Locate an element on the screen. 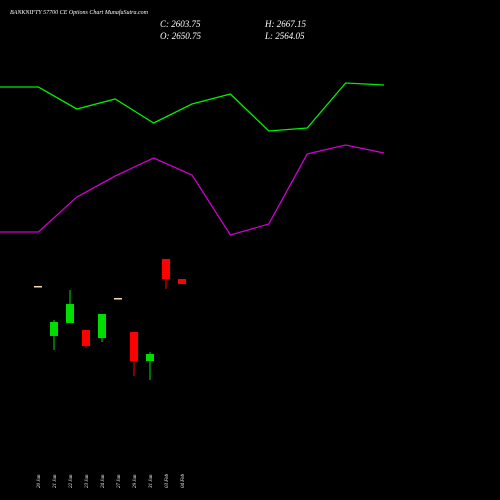 The width and height of the screenshot is (500, 500). ohlc-high: H: 2667.15 is located at coordinates (285, 24).